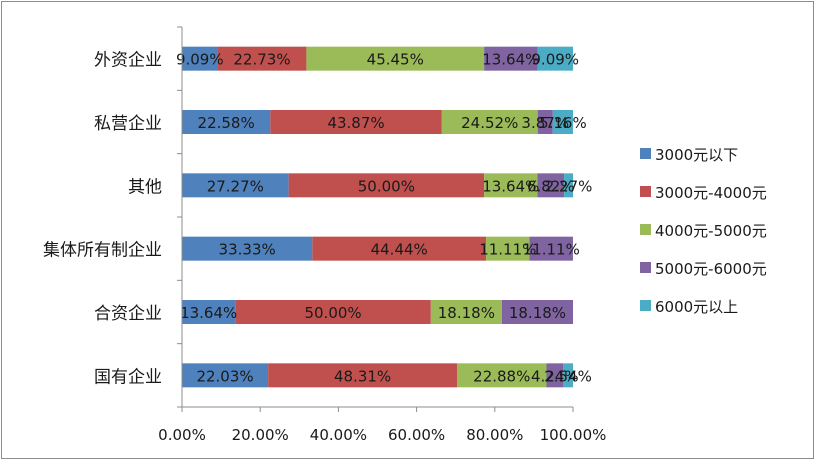  I want to click on data-label: 3.87%, so click(545, 123).